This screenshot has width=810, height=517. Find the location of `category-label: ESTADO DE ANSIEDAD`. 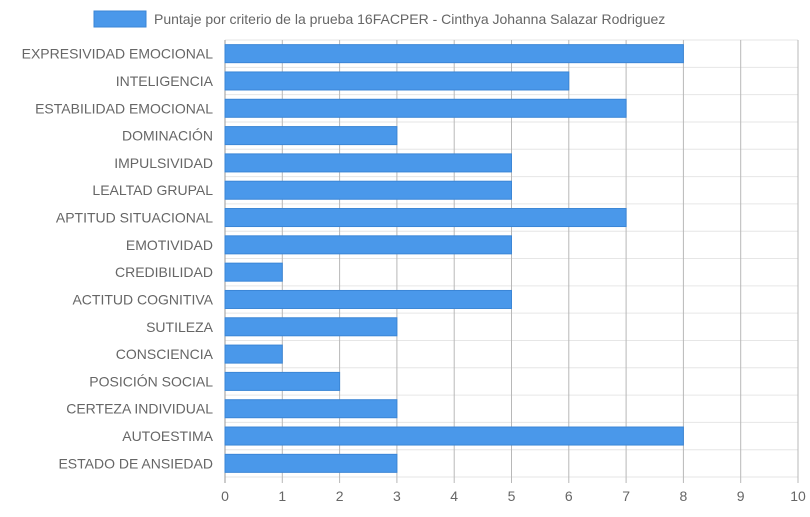

category-label: ESTADO DE ANSIEDAD is located at coordinates (135, 463).